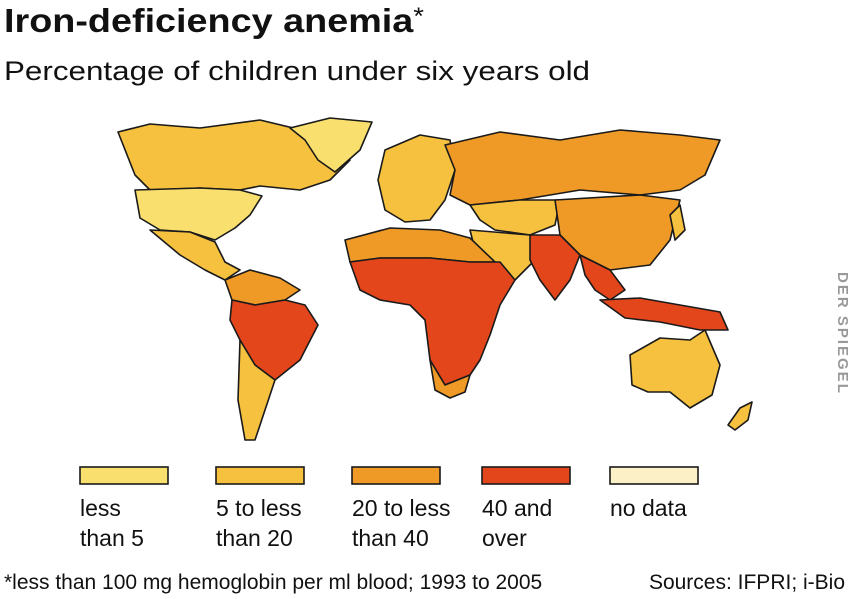 Image resolution: width=850 pixels, height=599 pixels. Describe the element at coordinates (504, 538) in the screenshot. I see `legend-label: over` at that location.